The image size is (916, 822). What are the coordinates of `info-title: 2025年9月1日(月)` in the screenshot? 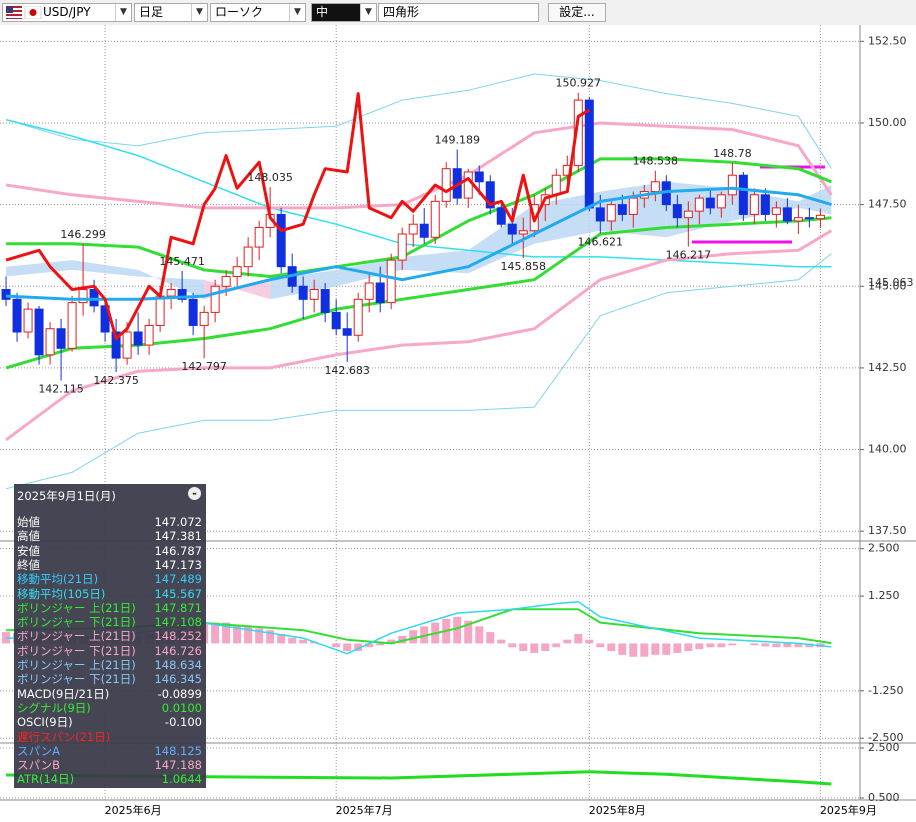 It's located at (66, 496).